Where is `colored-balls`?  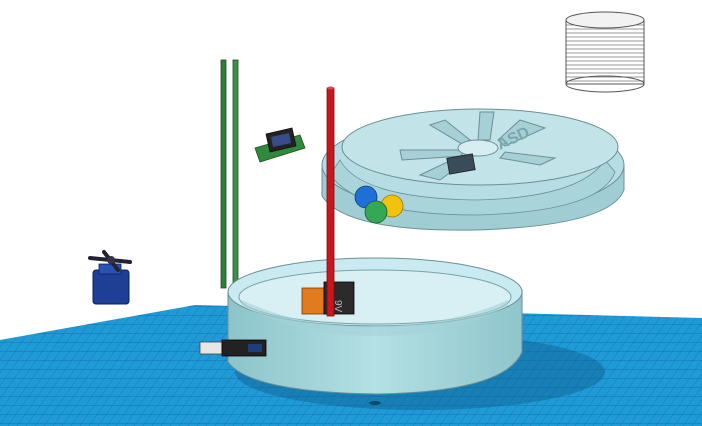
colored-balls is located at coordinates (379, 204).